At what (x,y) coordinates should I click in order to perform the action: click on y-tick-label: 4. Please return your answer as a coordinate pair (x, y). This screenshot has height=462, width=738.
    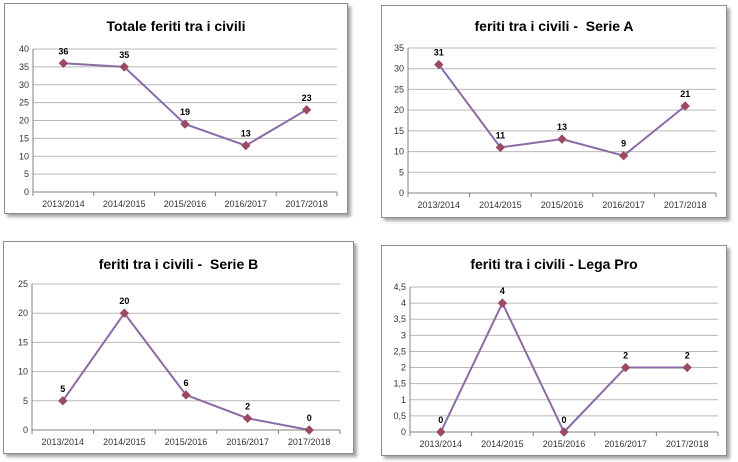
    Looking at the image, I should click on (403, 303).